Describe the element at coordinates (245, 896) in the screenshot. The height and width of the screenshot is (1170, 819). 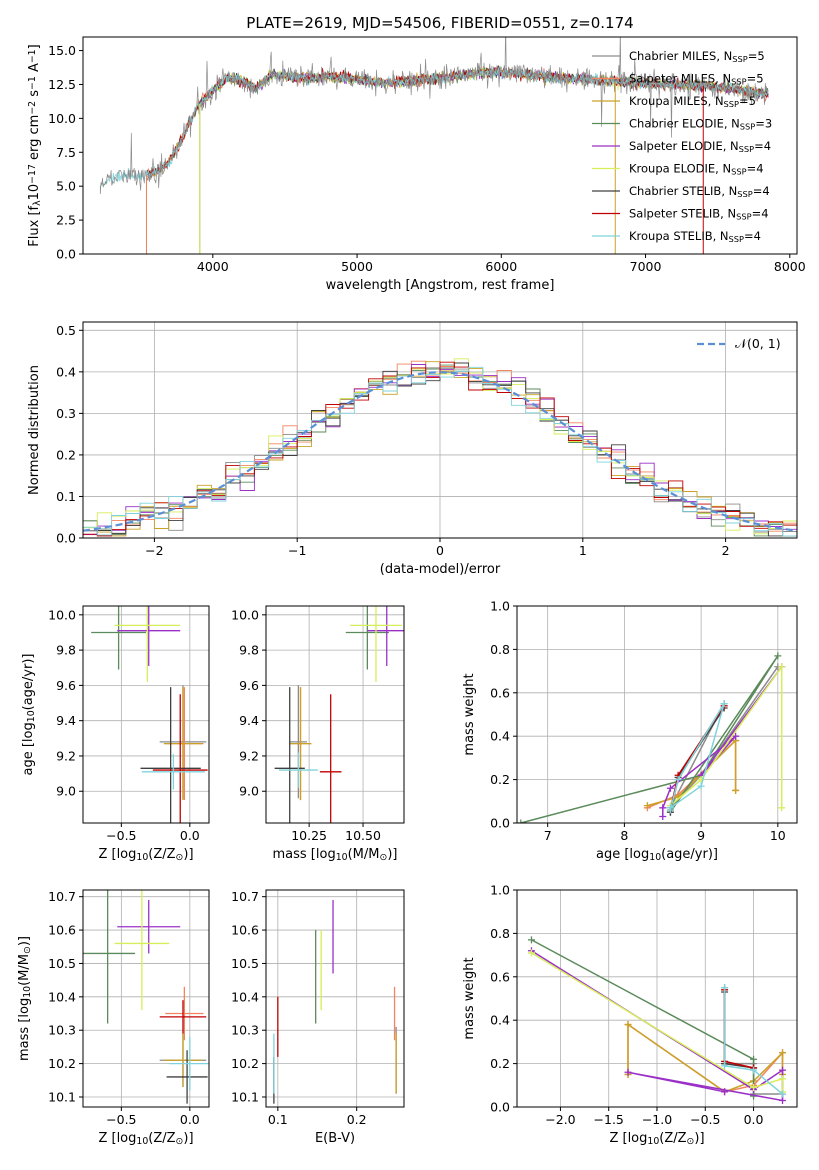
I see `y-tick-label: 10.7` at that location.